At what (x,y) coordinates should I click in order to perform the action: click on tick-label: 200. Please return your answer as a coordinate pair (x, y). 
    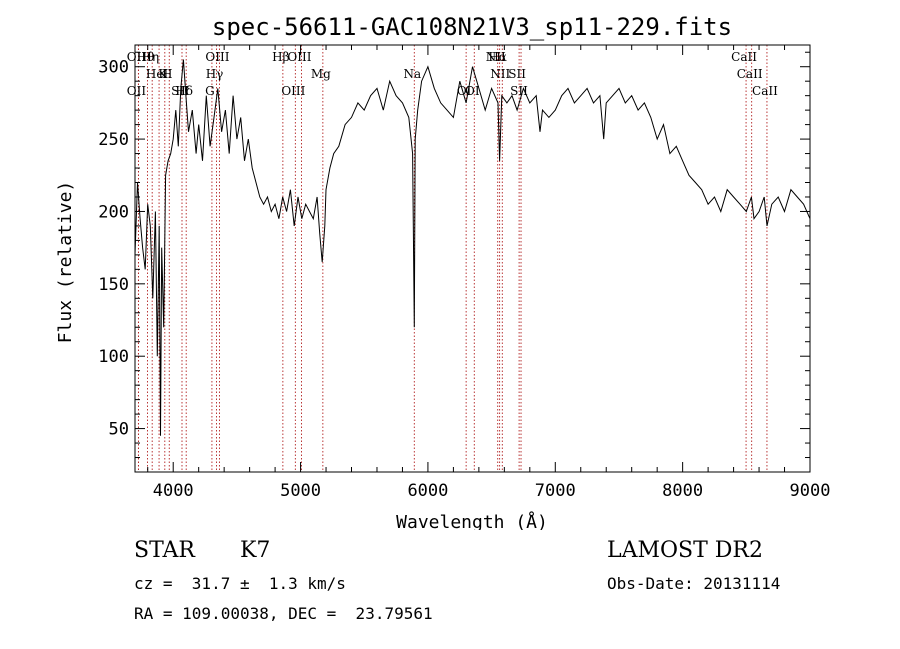
    Looking at the image, I should click on (113, 212).